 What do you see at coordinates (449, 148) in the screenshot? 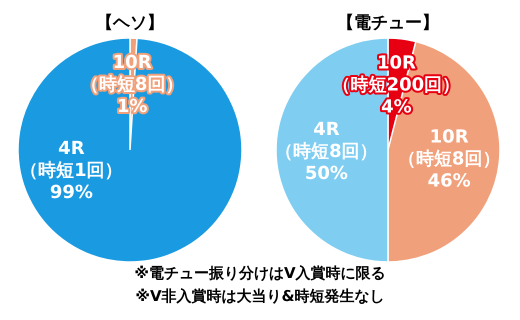
I see `slice-label: 10R（時短8回）` at bounding box center [449, 148].